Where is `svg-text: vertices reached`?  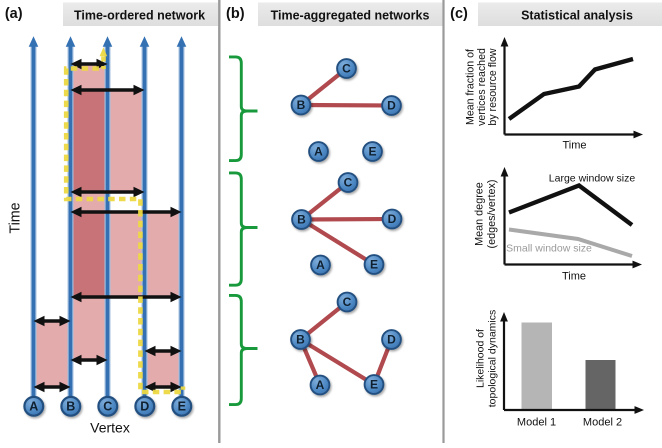
svg-text: vertices reached is located at coordinates (482, 87).